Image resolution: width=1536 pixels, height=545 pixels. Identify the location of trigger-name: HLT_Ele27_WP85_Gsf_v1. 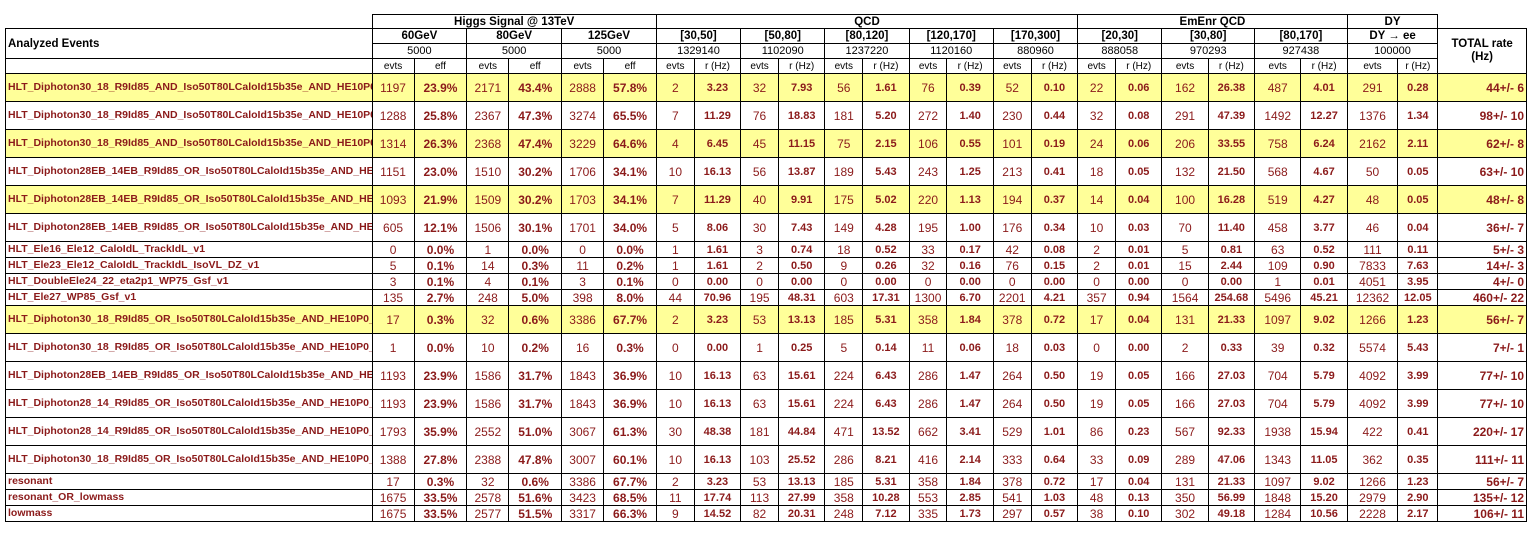
(189, 297).